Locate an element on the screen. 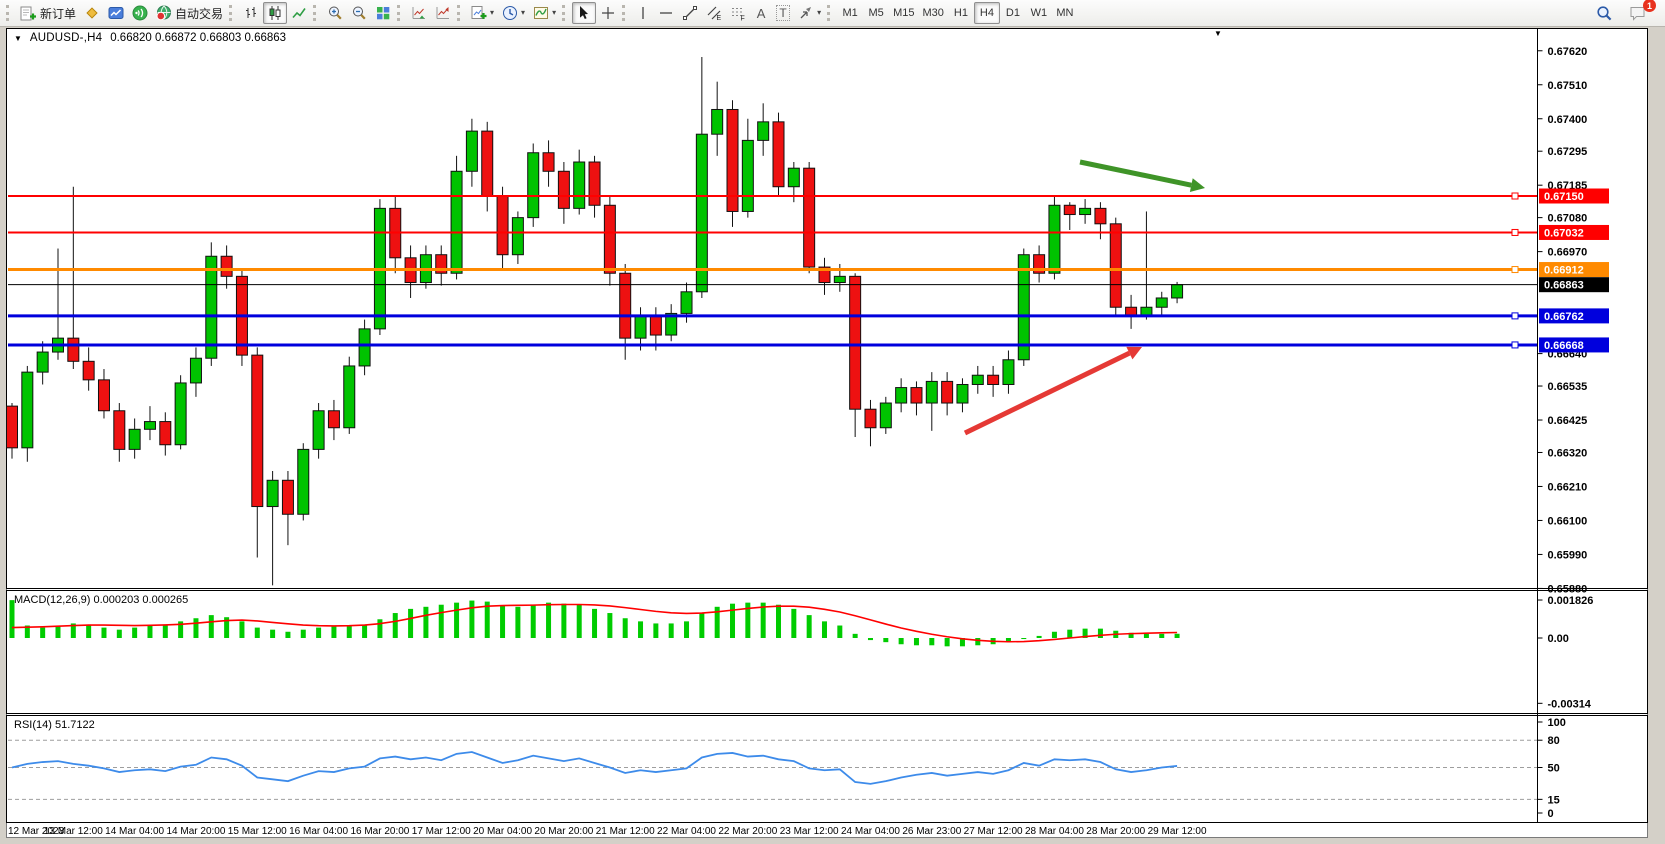 The image size is (1665, 844). tile-windows-button is located at coordinates (383, 13).